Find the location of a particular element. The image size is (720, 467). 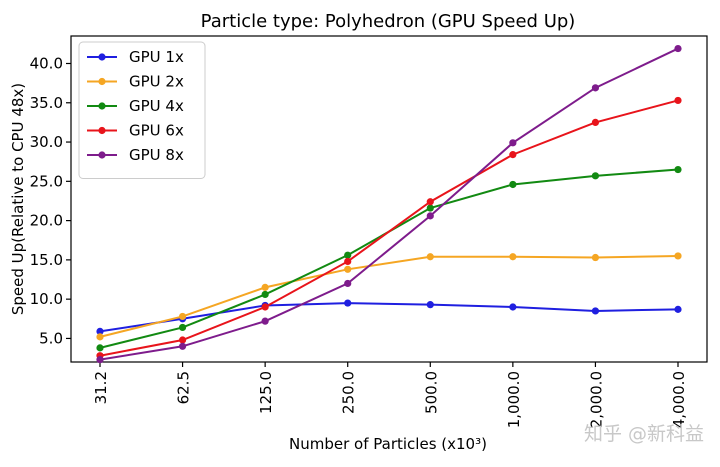

legend-label: GPU 4x is located at coordinates (156, 106).